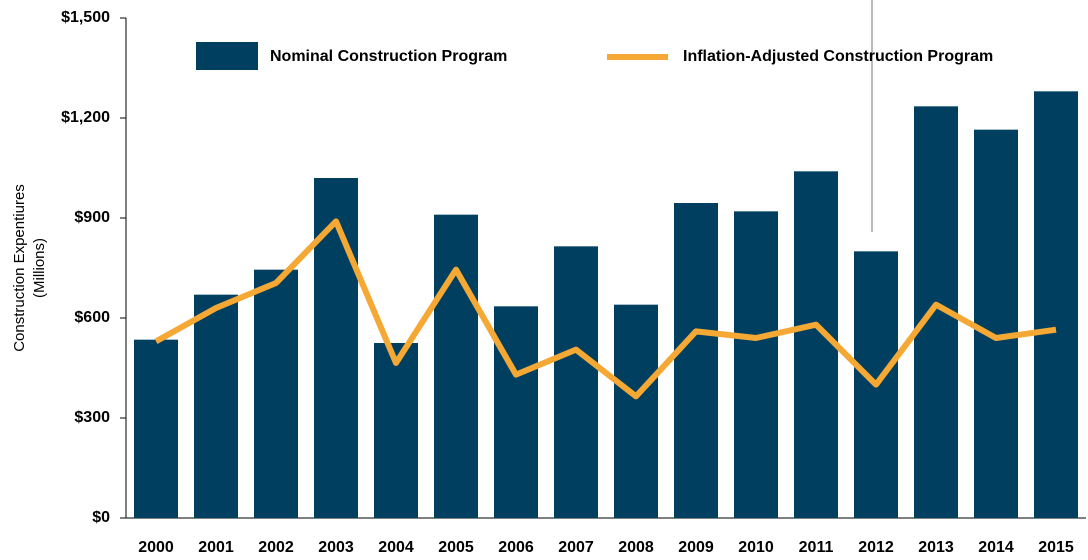  I want to click on x-tick-label: 2006, so click(516, 547).